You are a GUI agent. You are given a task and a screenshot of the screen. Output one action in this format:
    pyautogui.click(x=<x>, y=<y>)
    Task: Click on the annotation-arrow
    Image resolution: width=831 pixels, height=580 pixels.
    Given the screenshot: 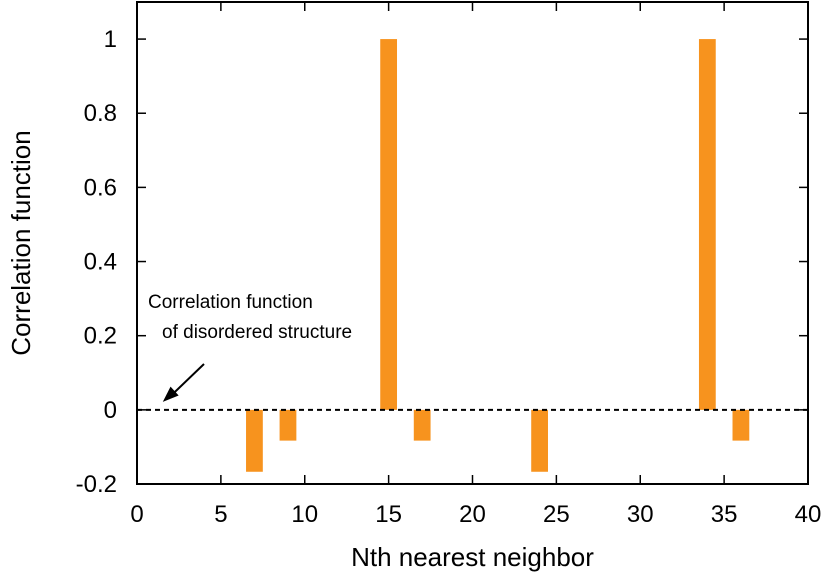 What is the action you would take?
    pyautogui.click(x=183, y=382)
    